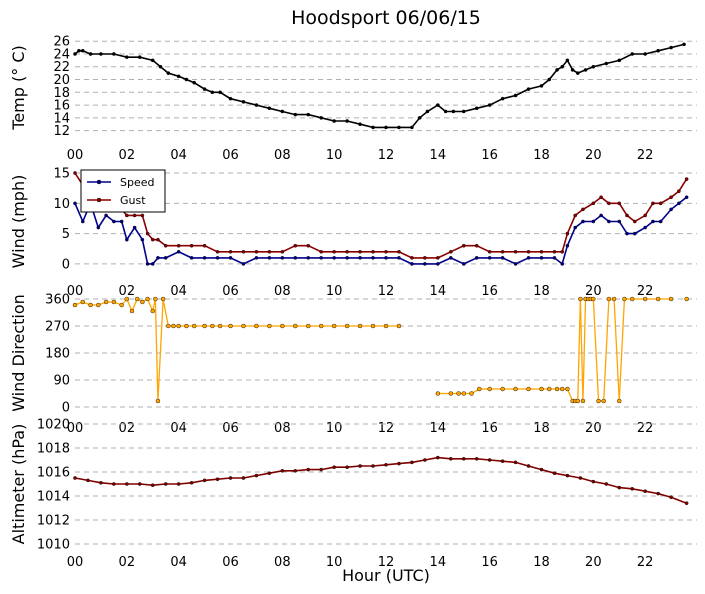 Image resolution: width=705 pixels, height=594 pixels. What do you see at coordinates (230, 155) in the screenshot?
I see `x-tick-label: 06` at bounding box center [230, 155].